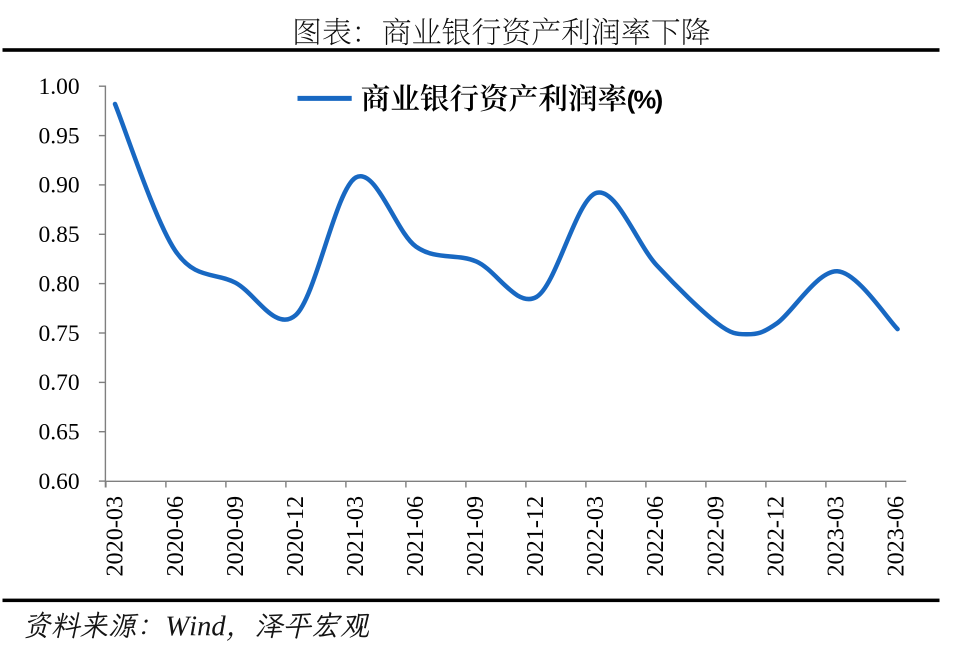 Image resolution: width=960 pixels, height=652 pixels. I want to click on svg-text: 2020-06, so click(175, 536).